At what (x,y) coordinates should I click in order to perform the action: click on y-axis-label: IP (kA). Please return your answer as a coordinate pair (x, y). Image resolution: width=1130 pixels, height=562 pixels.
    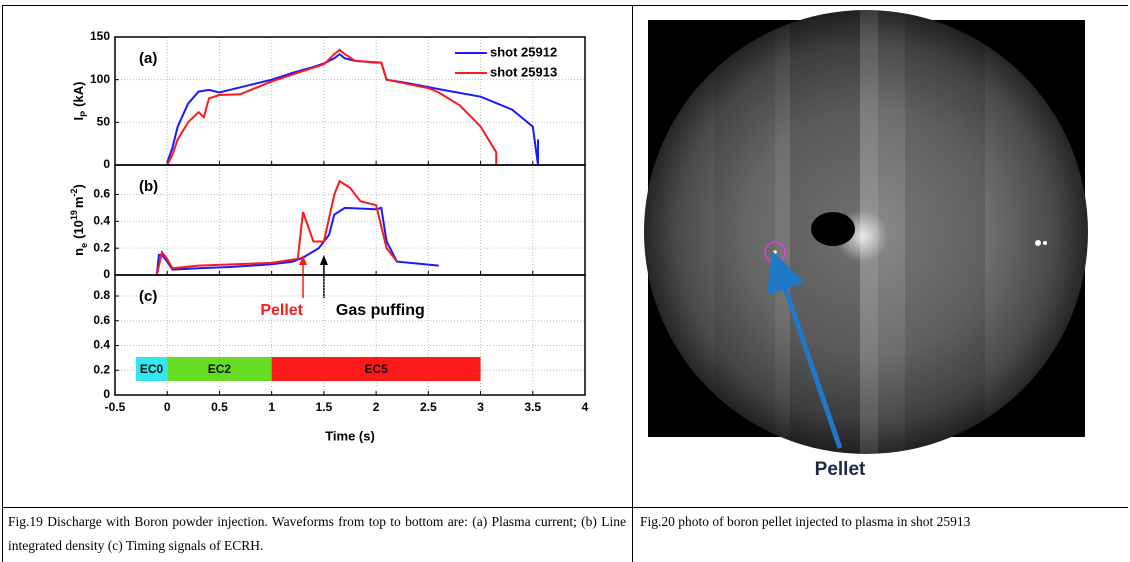
    Looking at the image, I should click on (80, 101).